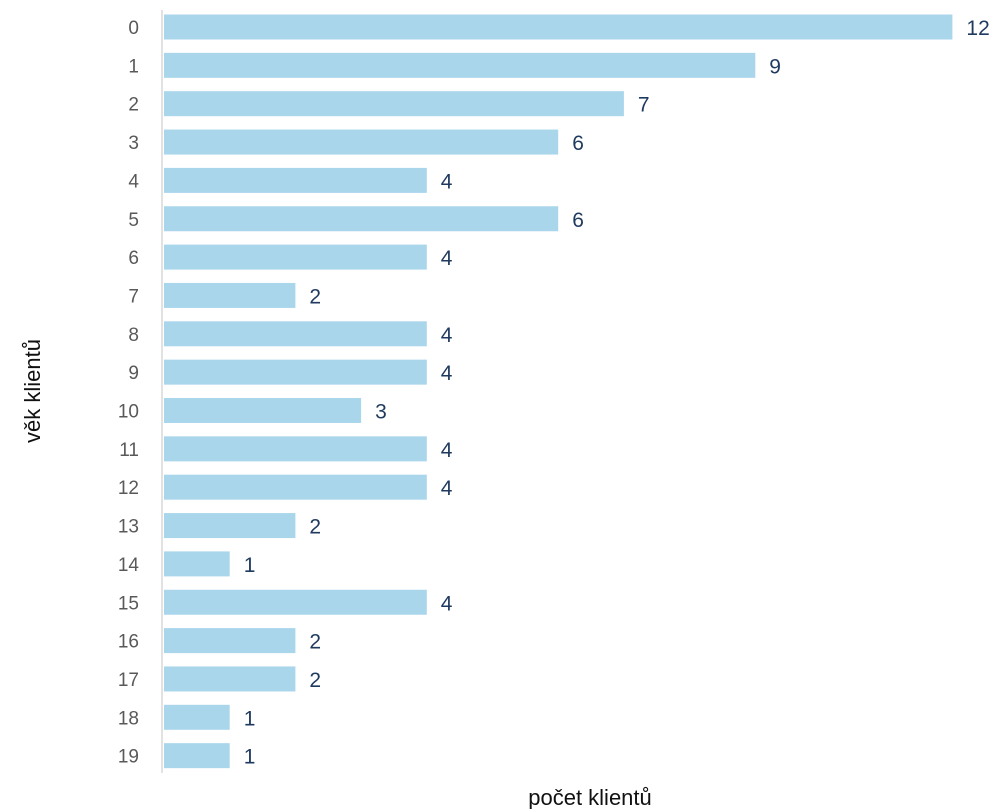 Image resolution: width=998 pixels, height=809 pixels. What do you see at coordinates (128, 757) in the screenshot?
I see `category-label: 19` at bounding box center [128, 757].